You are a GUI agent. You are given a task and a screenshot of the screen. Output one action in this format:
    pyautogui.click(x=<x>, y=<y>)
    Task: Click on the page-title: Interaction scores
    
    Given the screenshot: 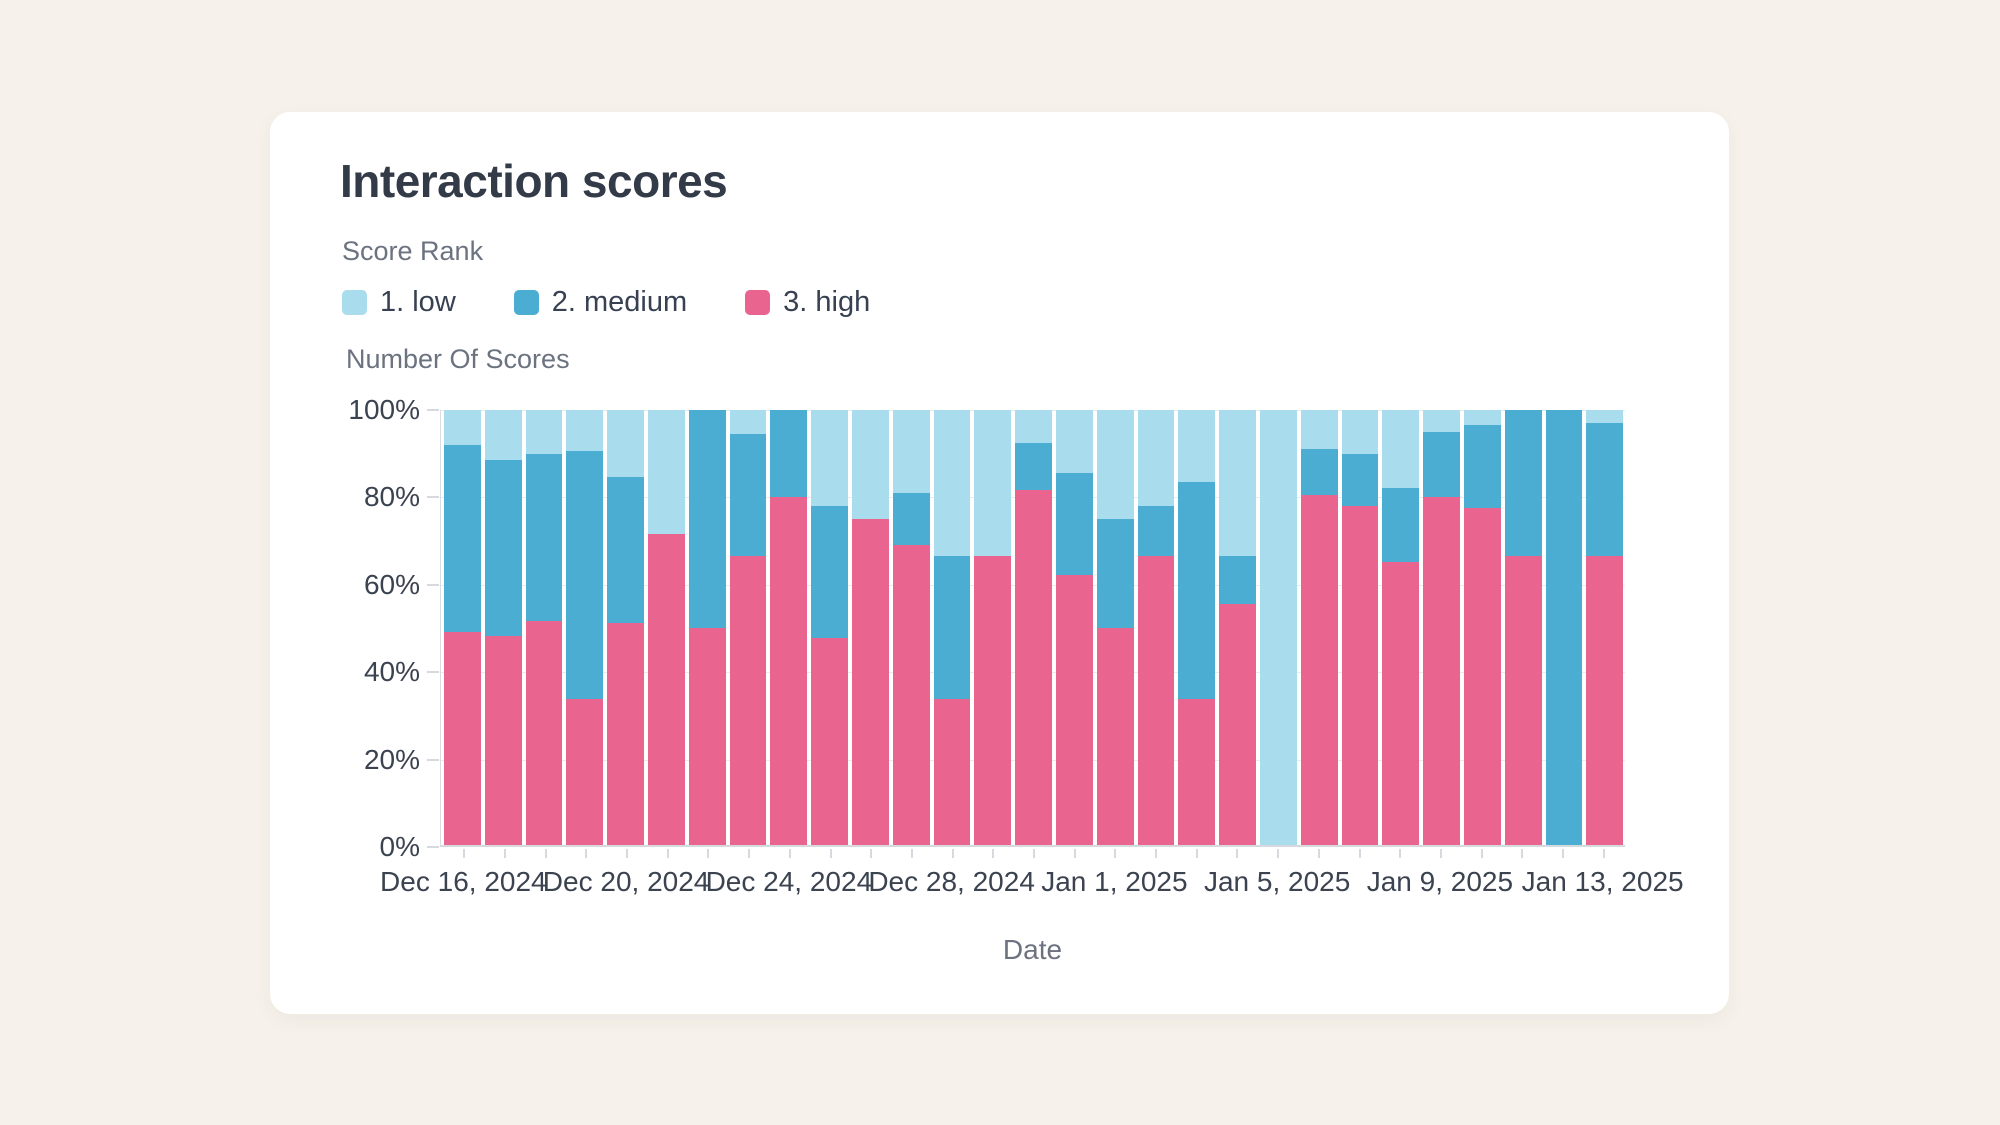 What is the action you would take?
    pyautogui.click(x=534, y=181)
    